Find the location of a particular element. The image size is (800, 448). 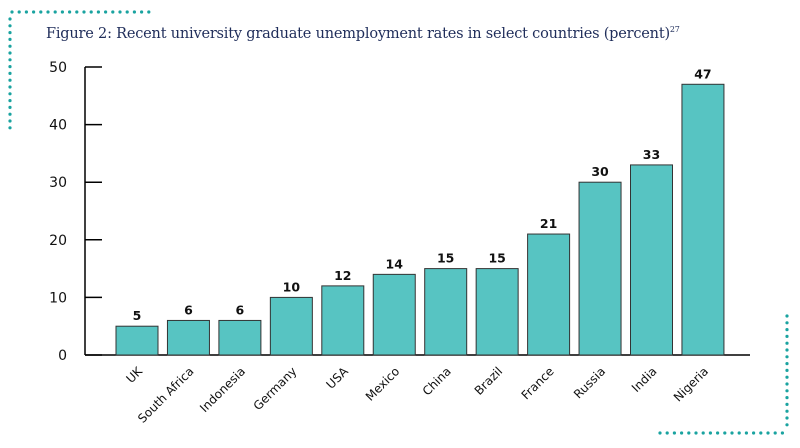

y-tick-label: 30 is located at coordinates (58, 183).